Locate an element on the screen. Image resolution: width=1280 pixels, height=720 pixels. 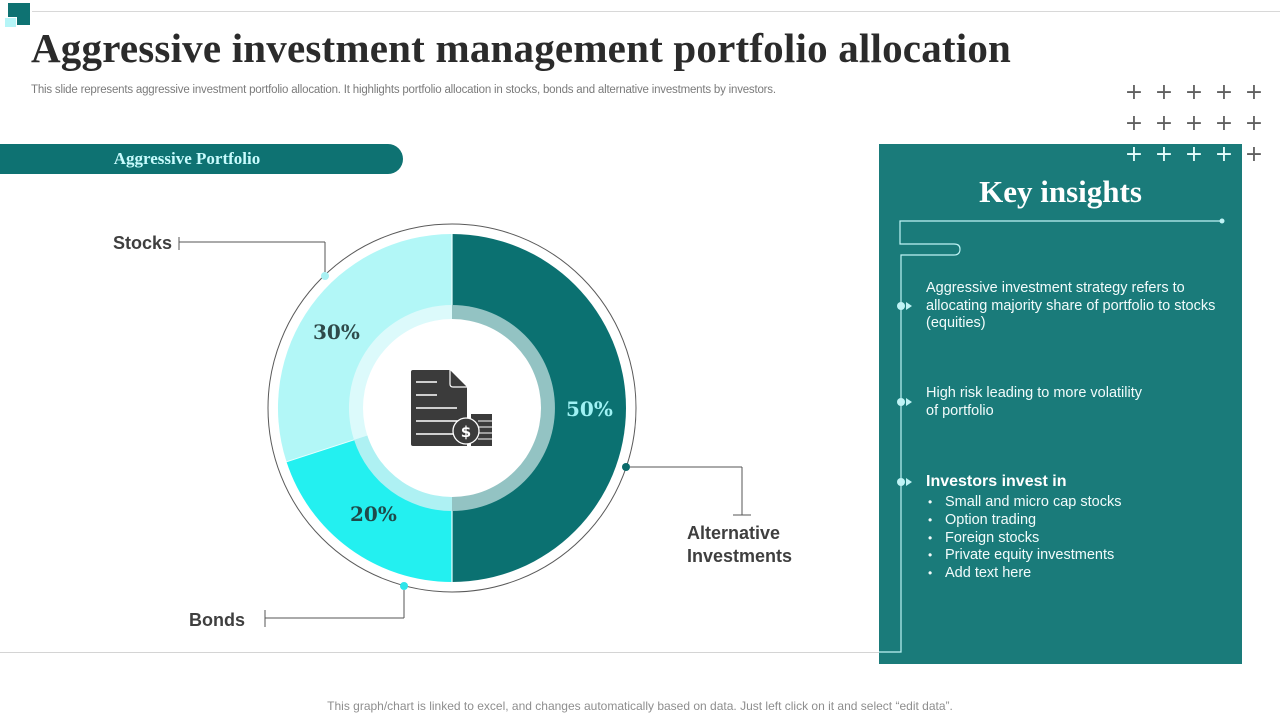
slice-bonds is located at coordinates (369, 495).